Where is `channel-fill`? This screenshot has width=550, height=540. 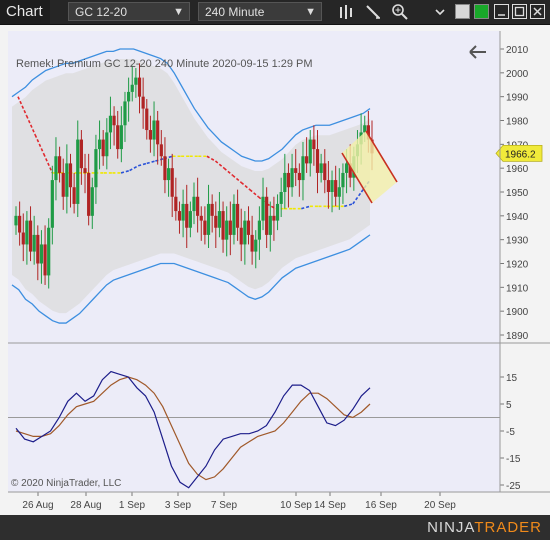
channel-fill is located at coordinates (369, 167).